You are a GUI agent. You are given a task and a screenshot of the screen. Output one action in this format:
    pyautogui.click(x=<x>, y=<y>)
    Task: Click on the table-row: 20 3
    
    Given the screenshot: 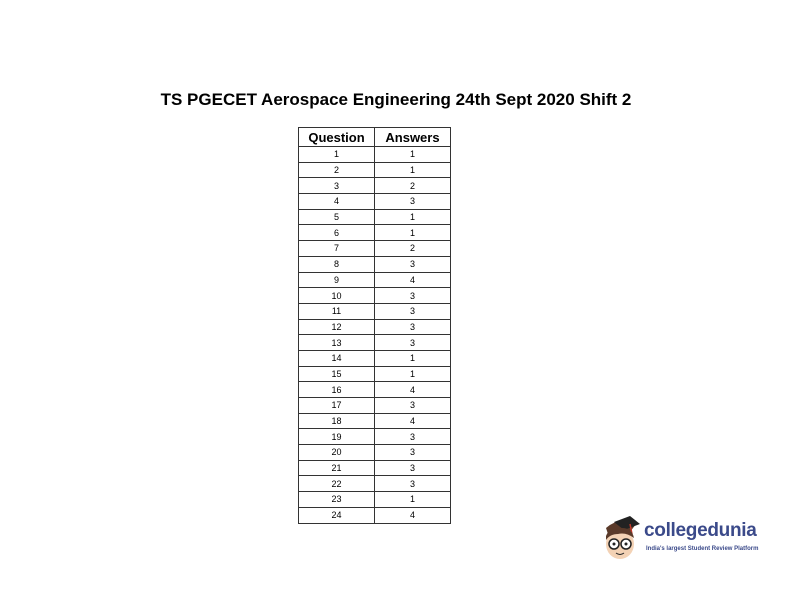 What is the action you would take?
    pyautogui.click(x=374, y=452)
    